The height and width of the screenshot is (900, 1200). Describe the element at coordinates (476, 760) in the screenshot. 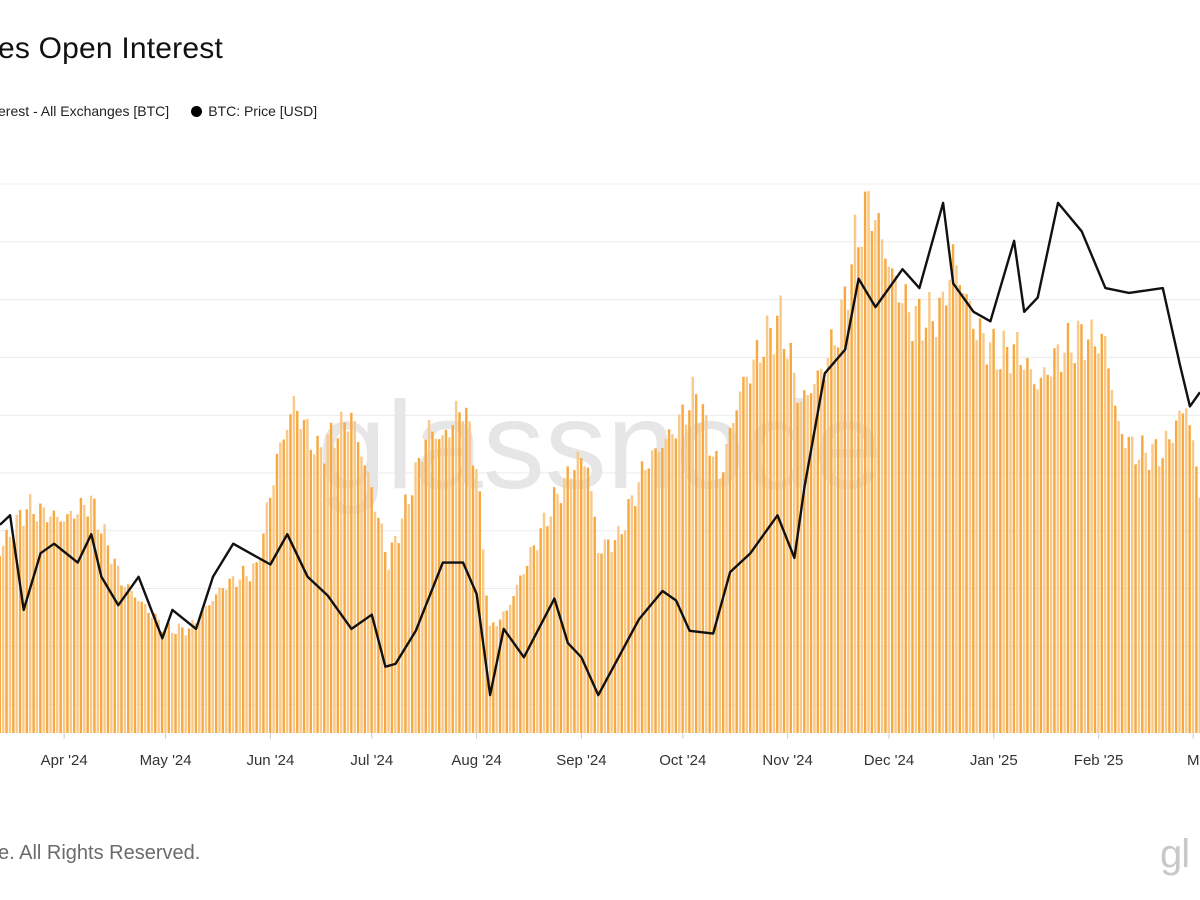

I see `x-tick-label: Aug '24` at that location.